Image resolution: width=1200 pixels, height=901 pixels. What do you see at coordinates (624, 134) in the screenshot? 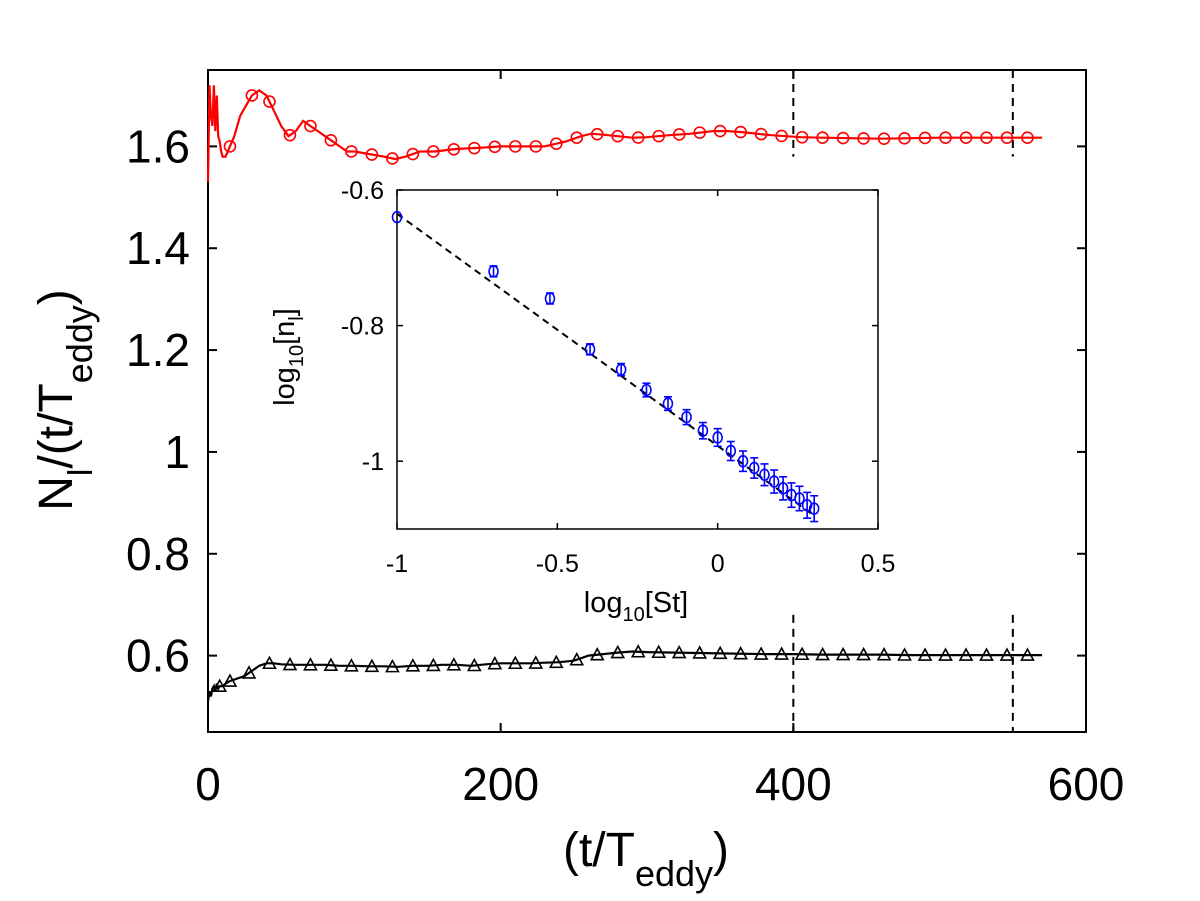
I see `series-line-upper` at bounding box center [624, 134].